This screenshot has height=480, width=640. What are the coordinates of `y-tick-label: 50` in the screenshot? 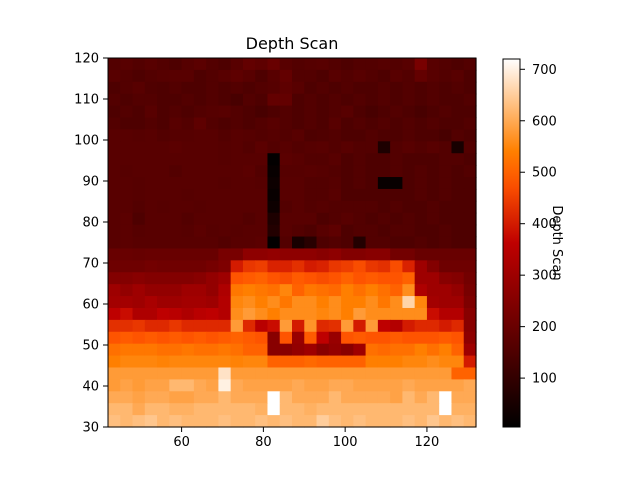 It's located at (90, 346).